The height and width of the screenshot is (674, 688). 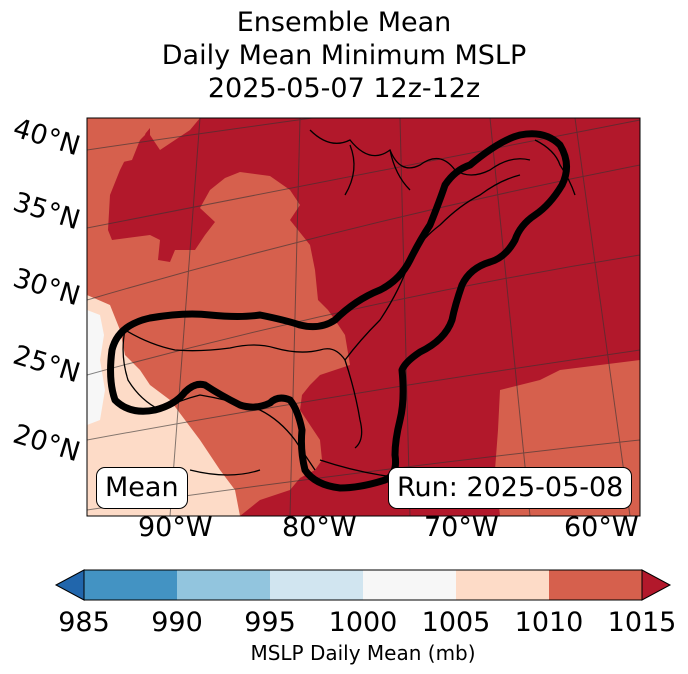 I want to click on colorbar-tick-995: 995, so click(x=270, y=622).